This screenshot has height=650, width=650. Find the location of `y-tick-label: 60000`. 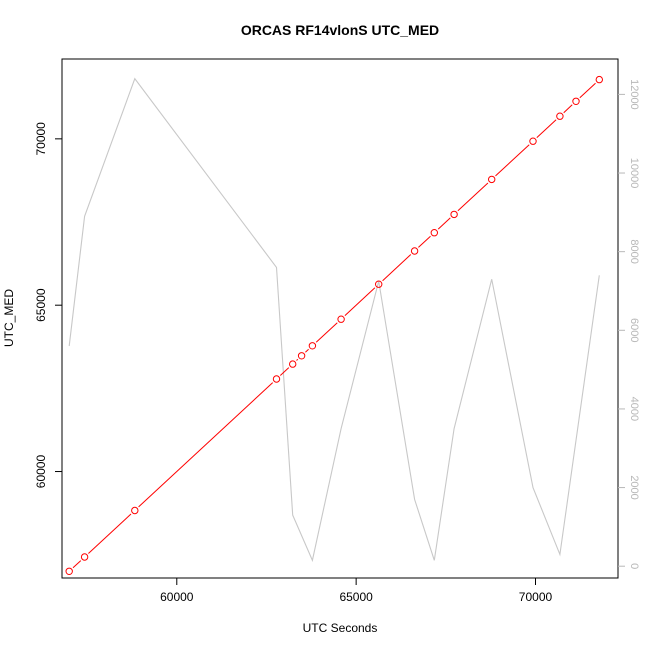

y-tick-label: 60000 is located at coordinates (41, 472).